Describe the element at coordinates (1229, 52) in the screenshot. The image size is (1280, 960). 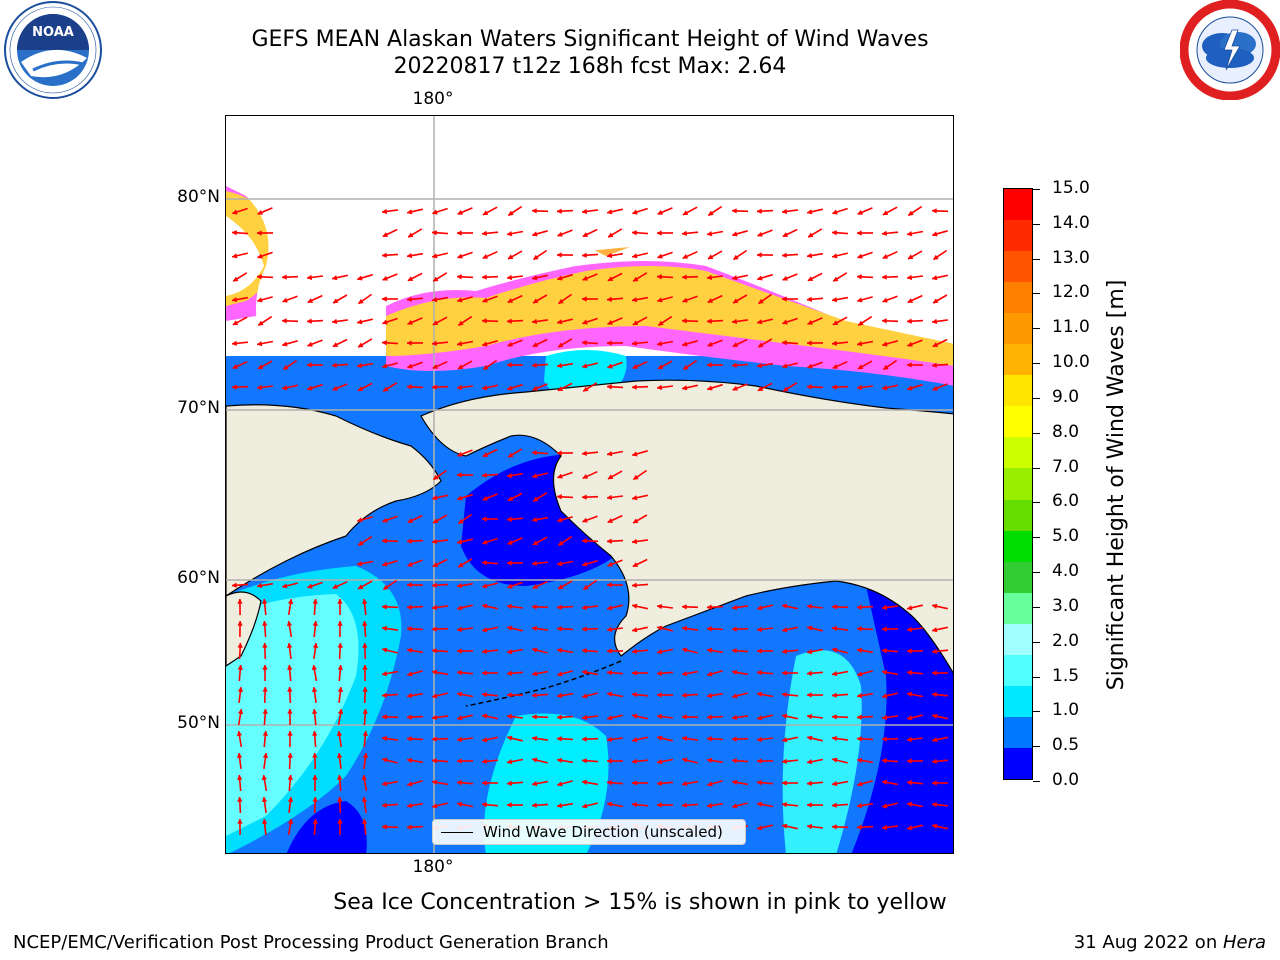
I see `nws-logo-icon` at that location.